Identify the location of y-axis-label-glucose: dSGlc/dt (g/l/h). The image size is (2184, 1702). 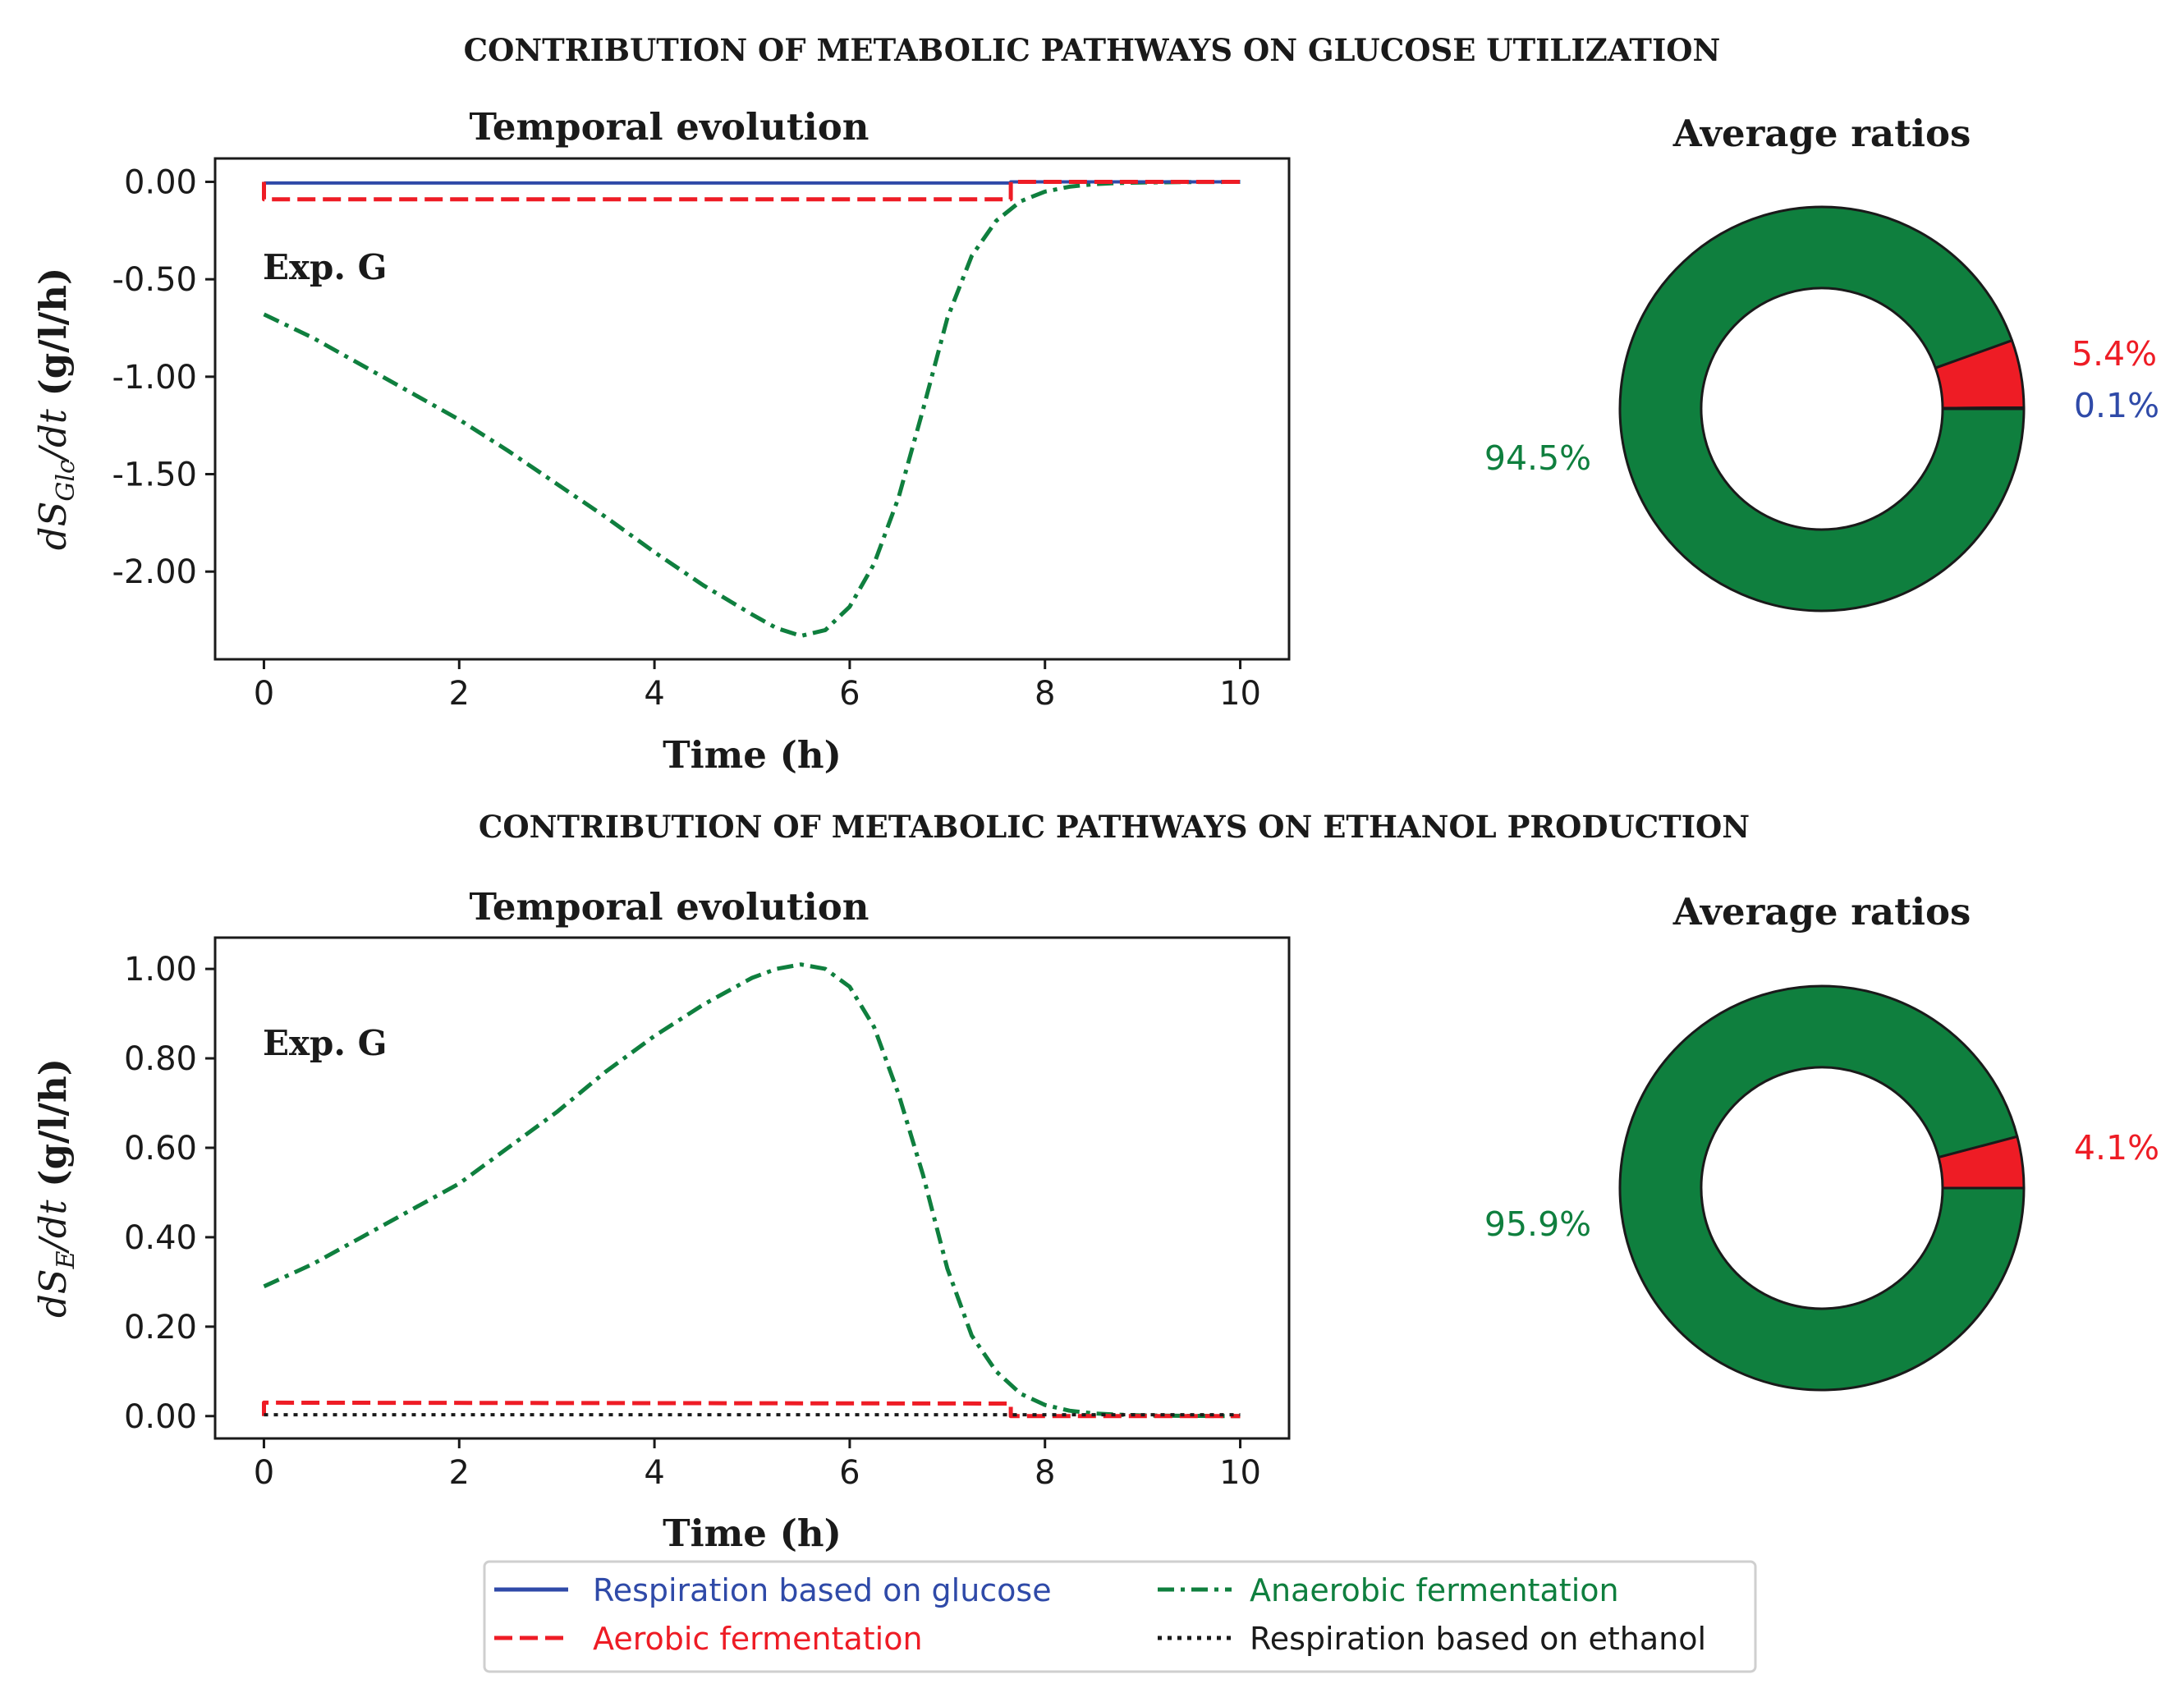
(55, 409).